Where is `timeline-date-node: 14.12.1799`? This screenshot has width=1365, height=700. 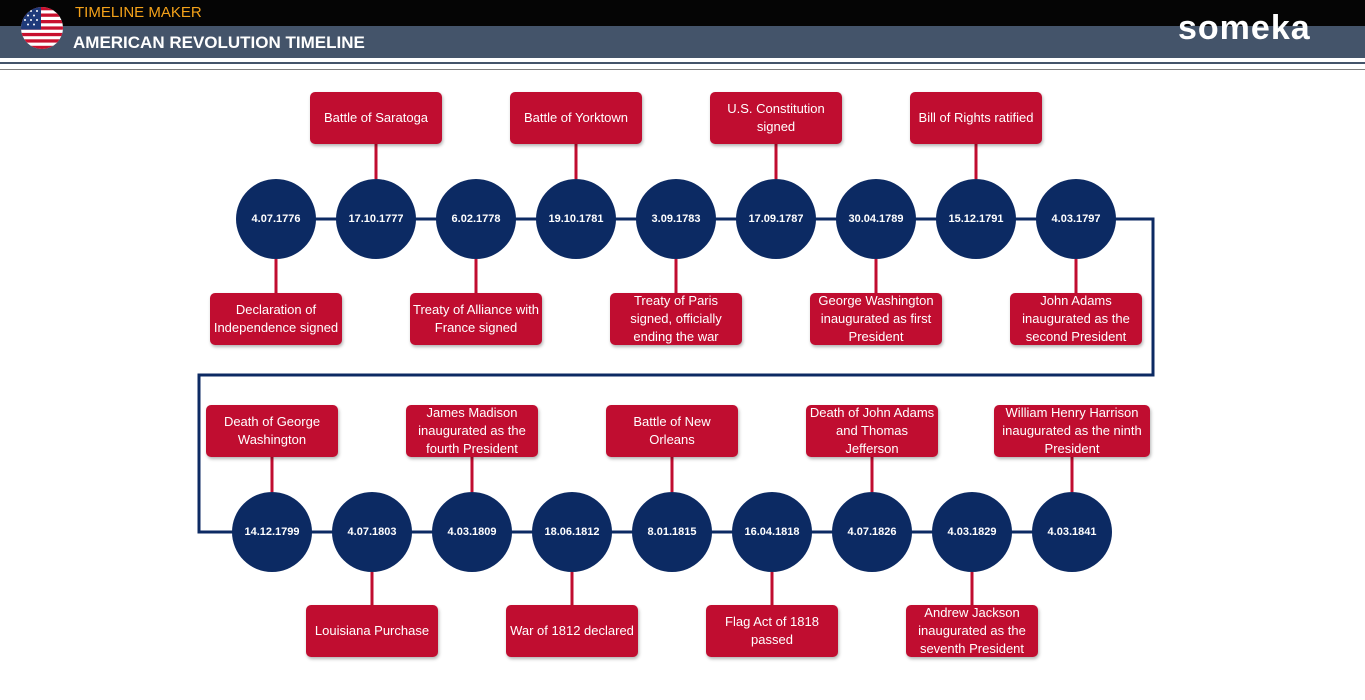 timeline-date-node: 14.12.1799 is located at coordinates (272, 532).